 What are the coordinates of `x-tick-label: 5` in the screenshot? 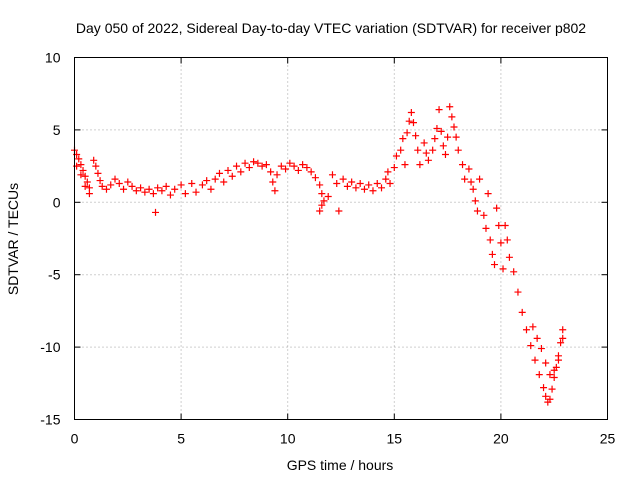 It's located at (181, 439).